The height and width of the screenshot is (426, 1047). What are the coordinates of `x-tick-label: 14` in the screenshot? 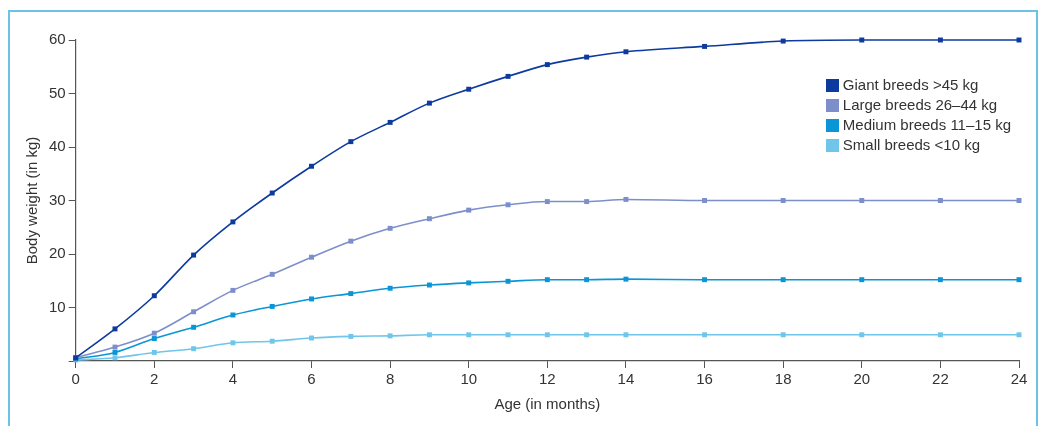 It's located at (626, 379).